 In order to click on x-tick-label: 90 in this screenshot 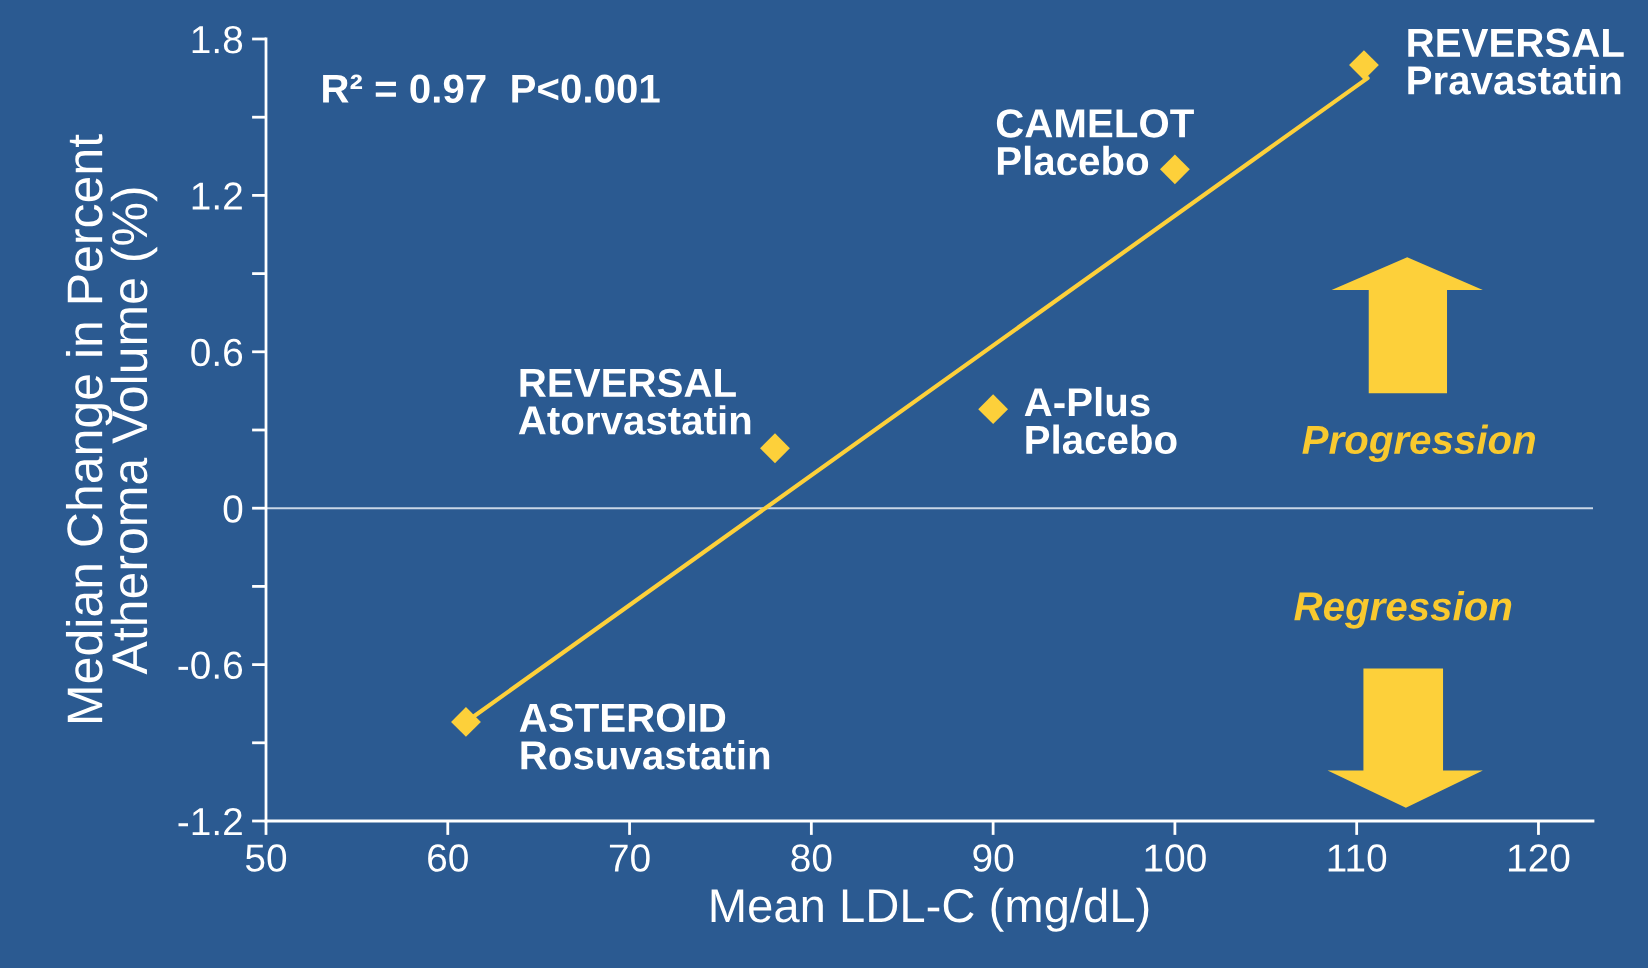, I will do `click(993, 858)`.